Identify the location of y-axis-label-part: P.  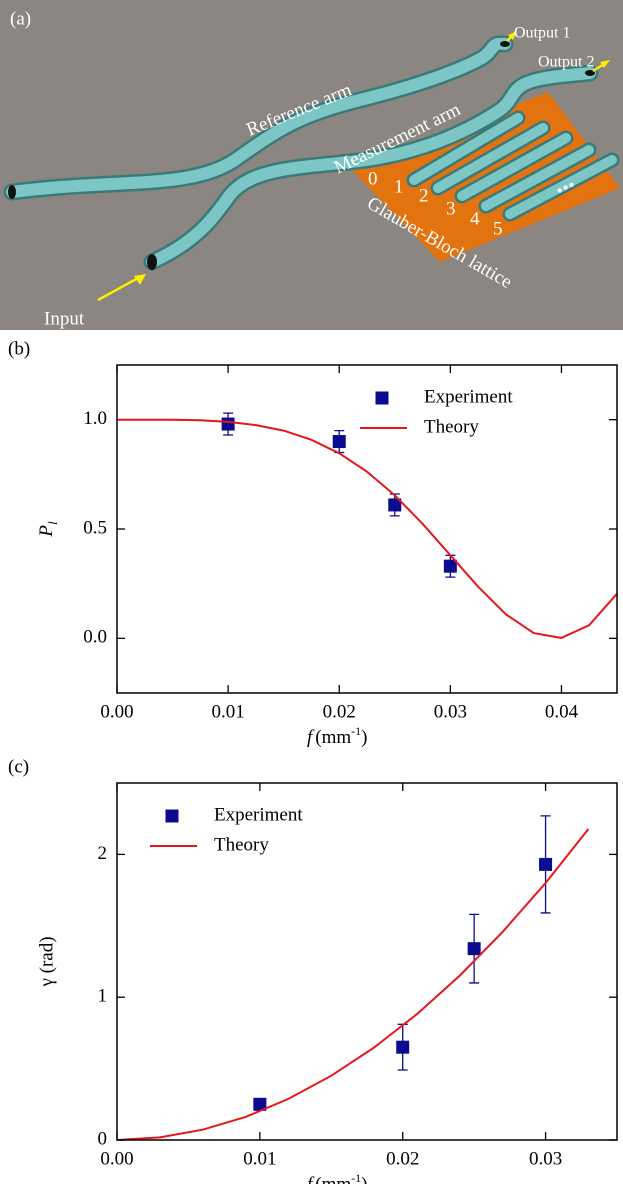
(46, 531).